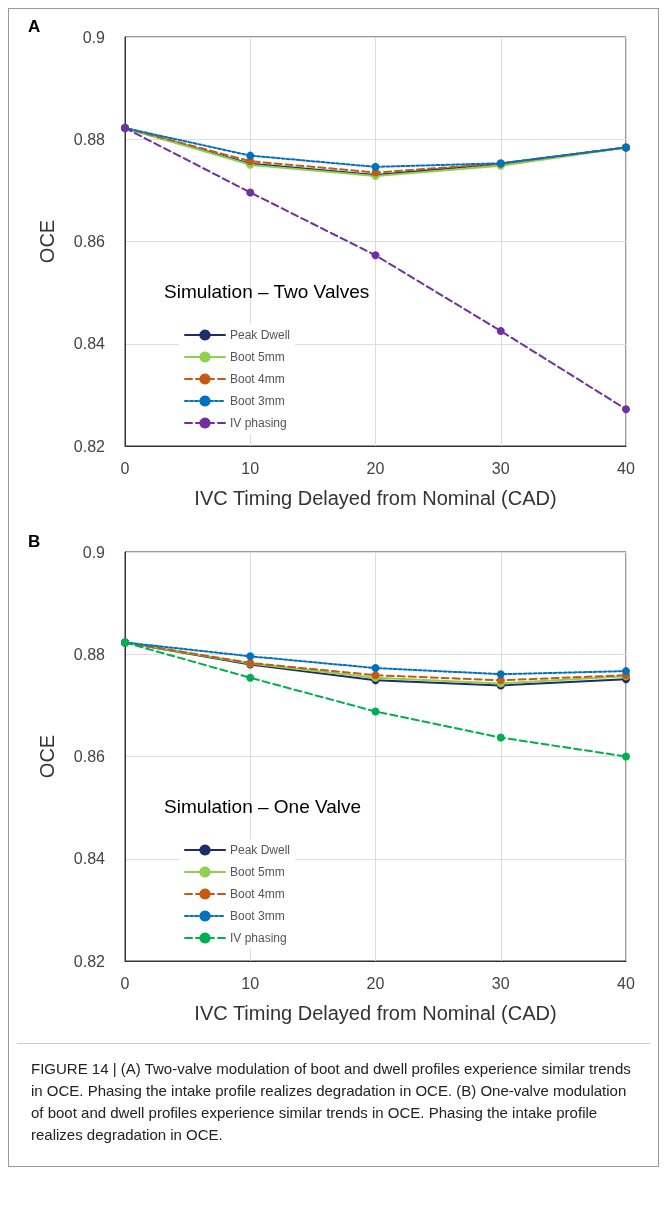 Image resolution: width=667 pixels, height=1213 pixels. What do you see at coordinates (34, 541) in the screenshot?
I see `chart-title: B` at bounding box center [34, 541].